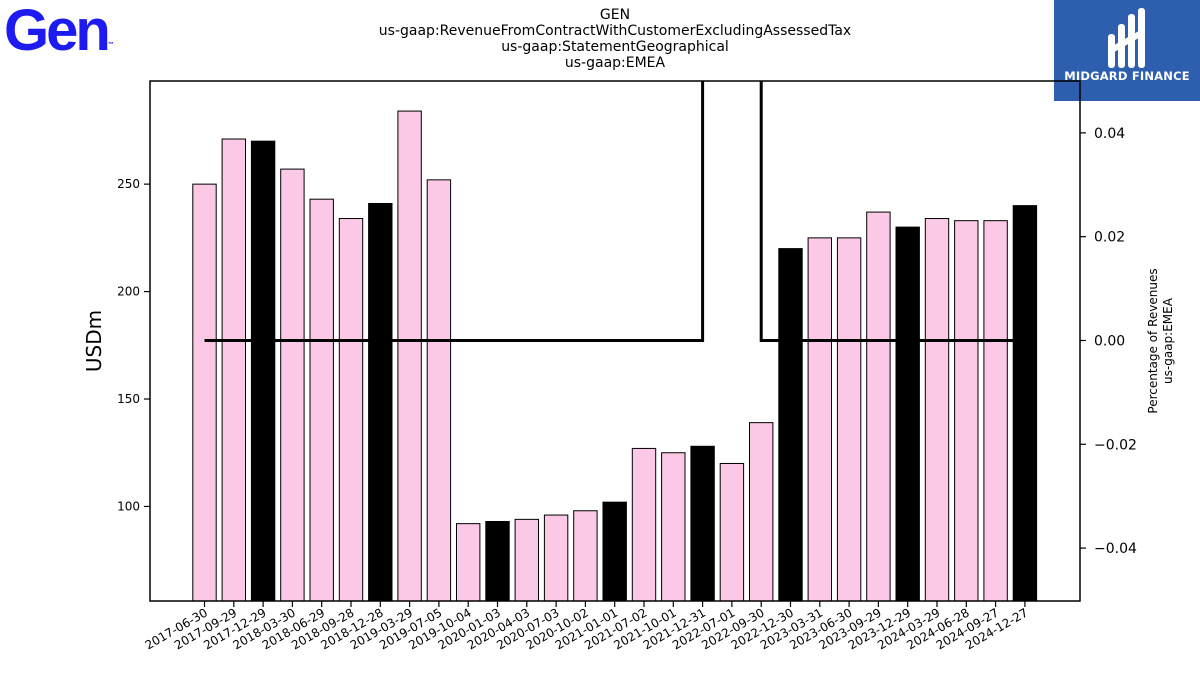 This screenshot has height=675, width=1200. Describe the element at coordinates (1127, 76) in the screenshot. I see `midgard-brand-text: MIDGARD FINANCE` at that location.